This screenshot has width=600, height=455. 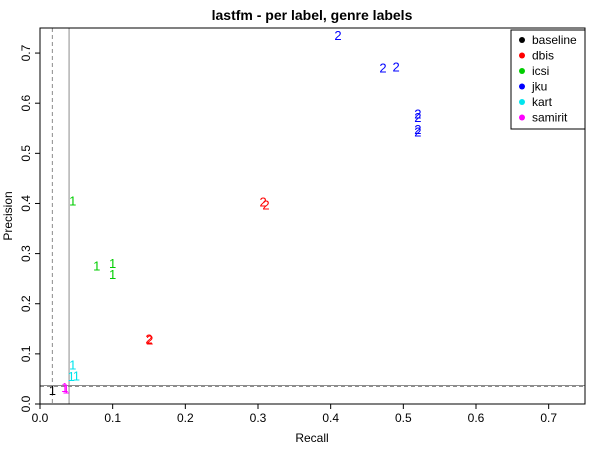 I want to click on x-tick-label: 0.0, so click(x=40, y=418).